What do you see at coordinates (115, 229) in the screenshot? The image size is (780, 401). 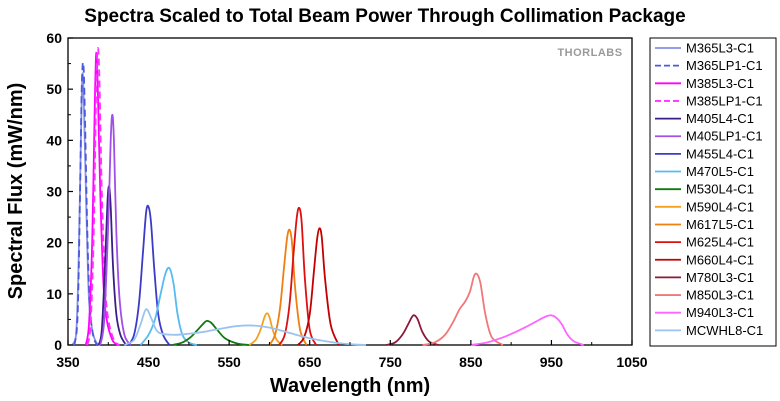 I see `series-line-m405lp1-c1` at bounding box center [115, 229].